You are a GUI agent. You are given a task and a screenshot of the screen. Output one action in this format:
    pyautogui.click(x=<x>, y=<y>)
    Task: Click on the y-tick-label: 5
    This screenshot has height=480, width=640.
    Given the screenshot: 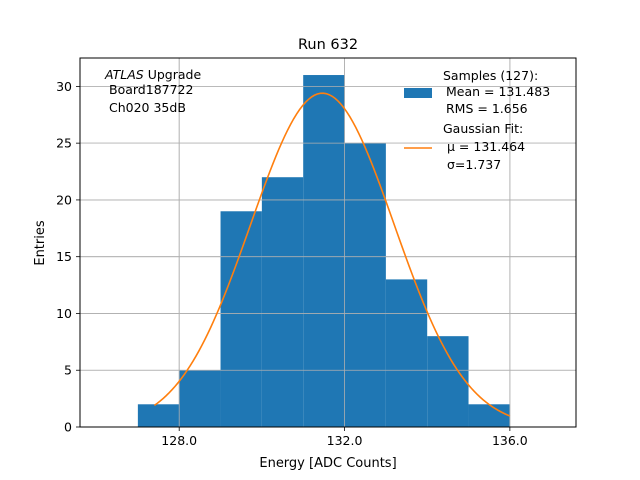 What is the action you would take?
    pyautogui.click(x=68, y=370)
    